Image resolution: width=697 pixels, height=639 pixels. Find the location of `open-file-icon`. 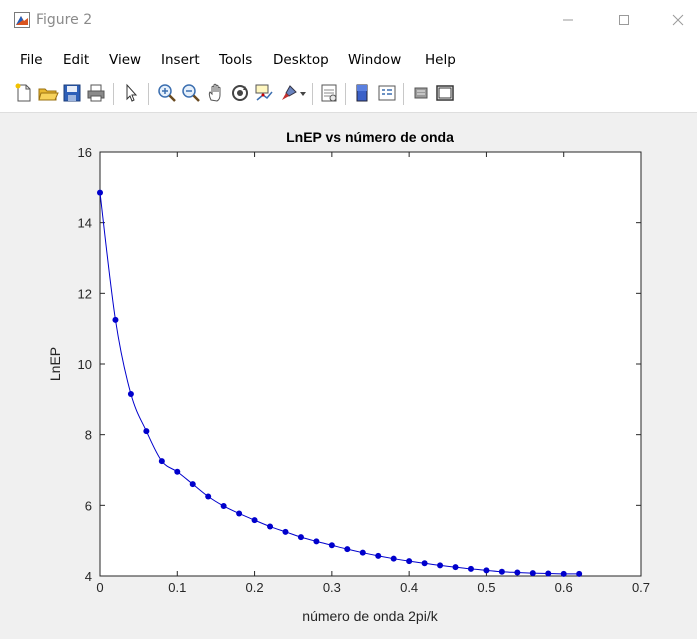

open-file-icon is located at coordinates (48, 93).